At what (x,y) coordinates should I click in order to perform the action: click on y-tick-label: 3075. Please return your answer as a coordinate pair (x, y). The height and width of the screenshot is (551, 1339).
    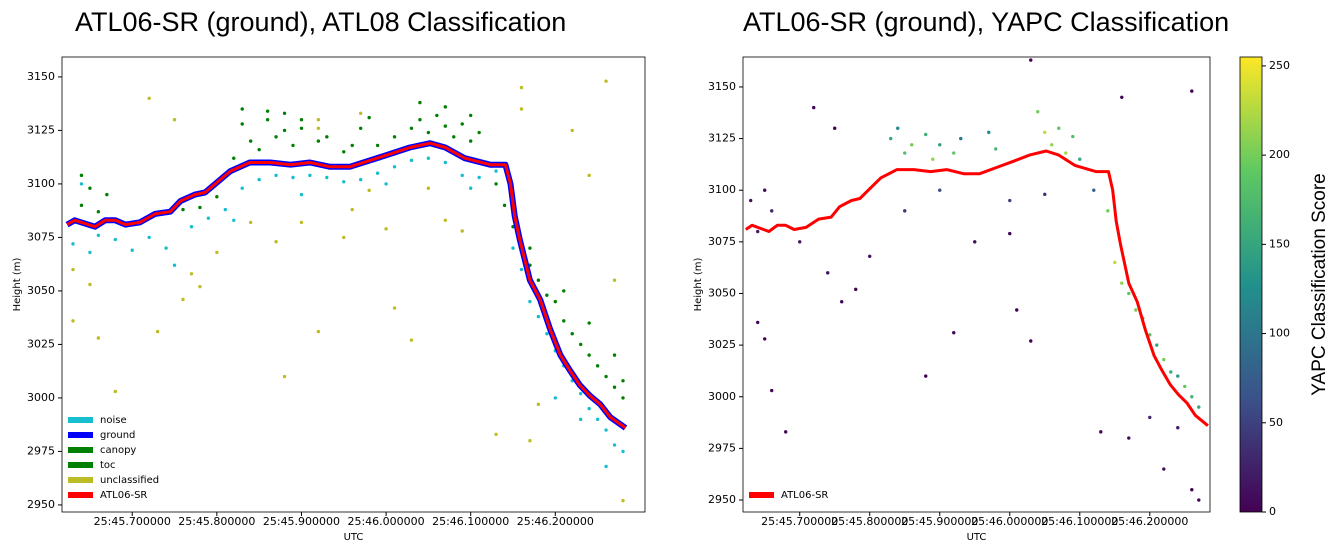
    Looking at the image, I should click on (41, 236).